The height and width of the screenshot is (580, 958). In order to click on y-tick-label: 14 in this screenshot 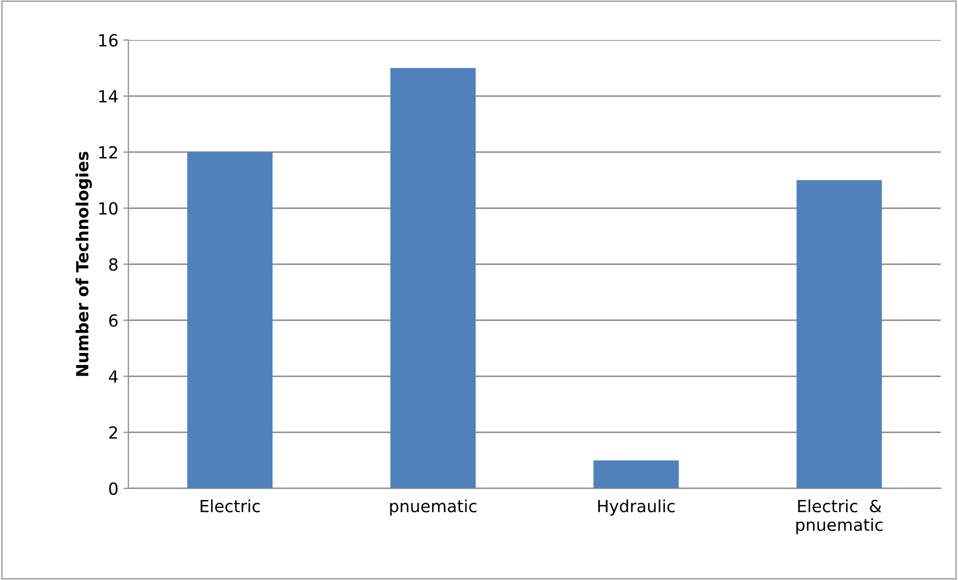, I will do `click(108, 96)`.